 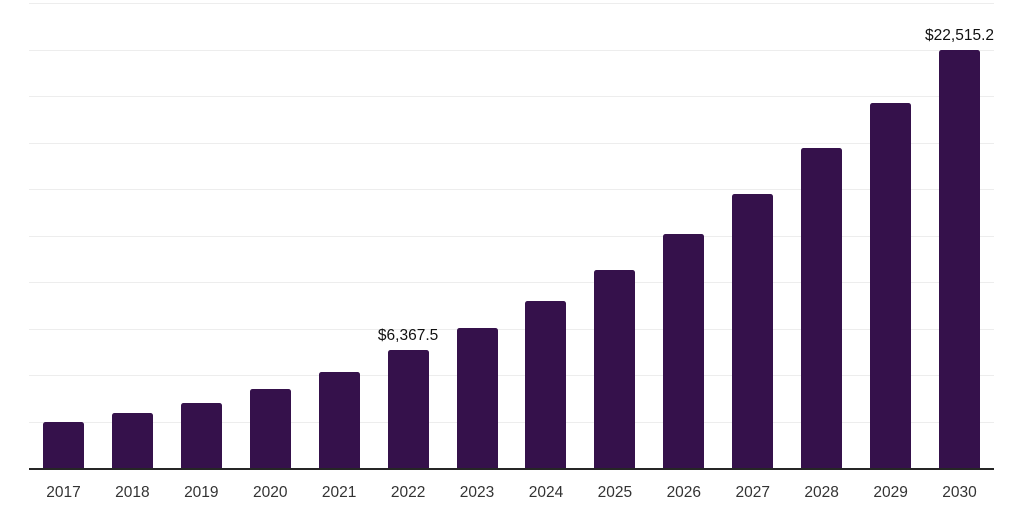 I want to click on x-axis-line, so click(x=511, y=469).